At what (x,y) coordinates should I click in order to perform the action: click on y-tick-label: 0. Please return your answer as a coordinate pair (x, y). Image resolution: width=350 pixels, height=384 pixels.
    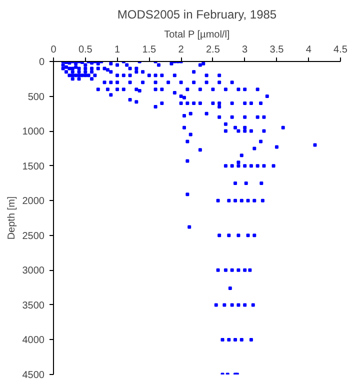
    Looking at the image, I should click on (41, 62).